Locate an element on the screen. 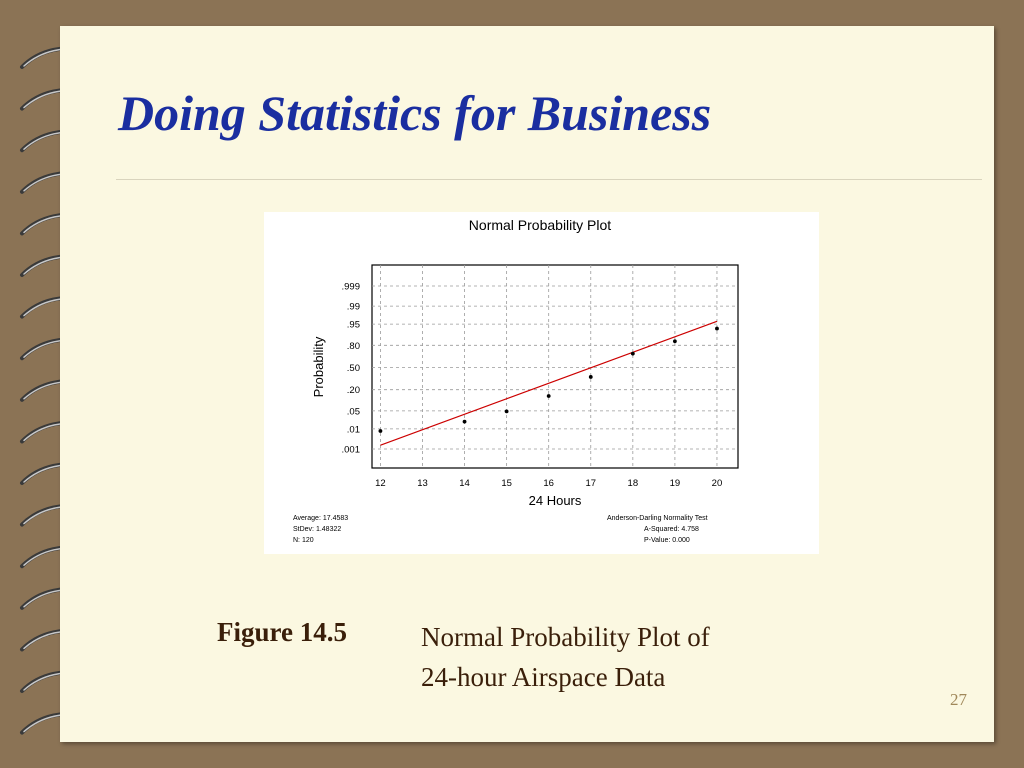  title-divider is located at coordinates (549, 179).